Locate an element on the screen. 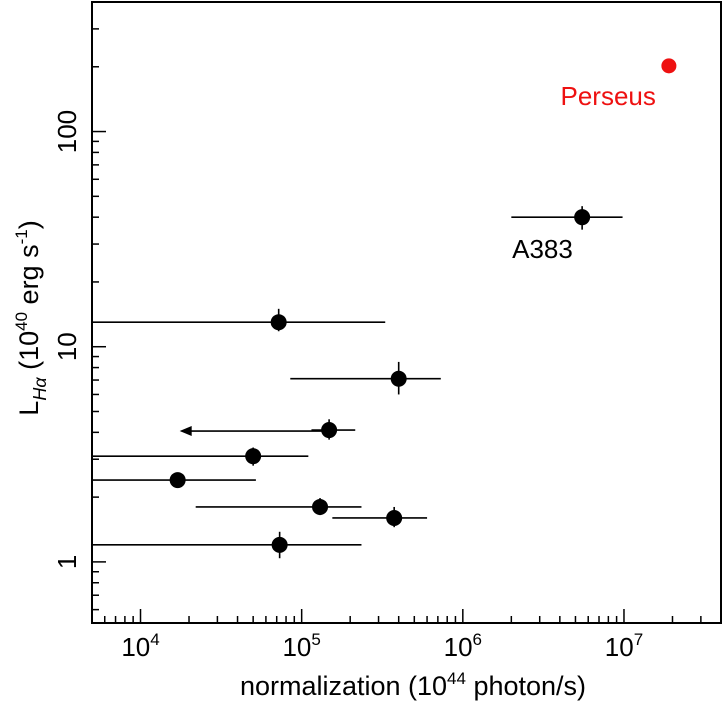  x-tick-label: 10⁵ is located at coordinates (301, 646).